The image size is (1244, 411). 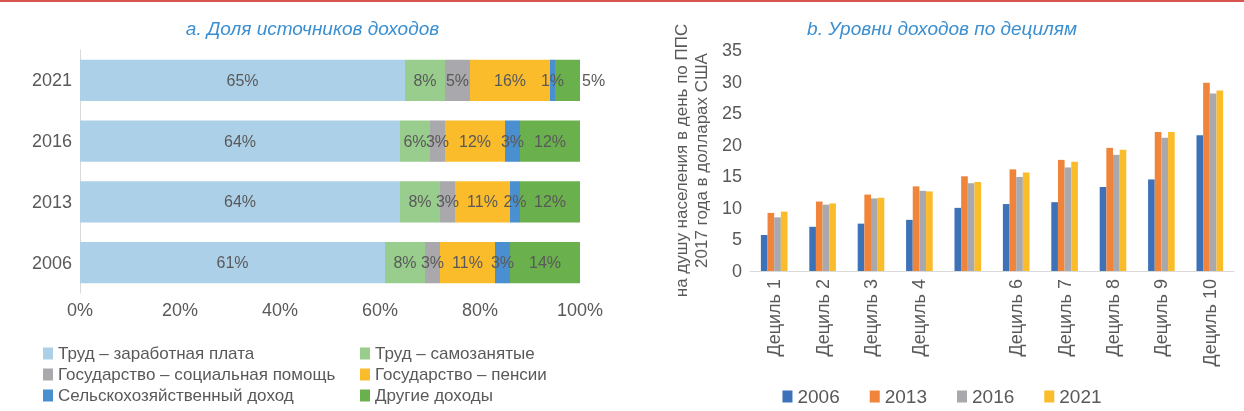 I want to click on data-label: 16%, so click(x=510, y=80).